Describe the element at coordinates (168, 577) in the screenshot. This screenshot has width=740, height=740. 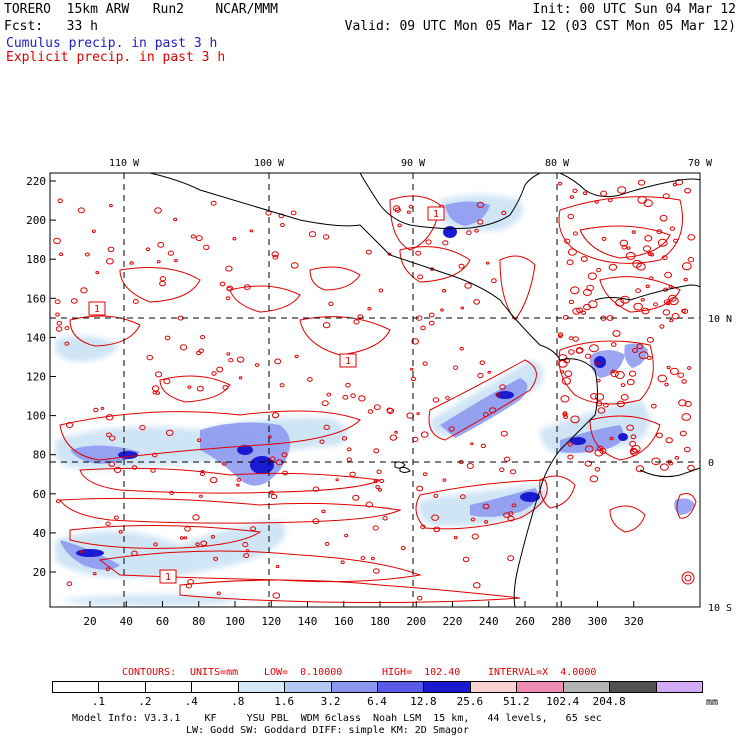
I see `contour-label: 1` at that location.